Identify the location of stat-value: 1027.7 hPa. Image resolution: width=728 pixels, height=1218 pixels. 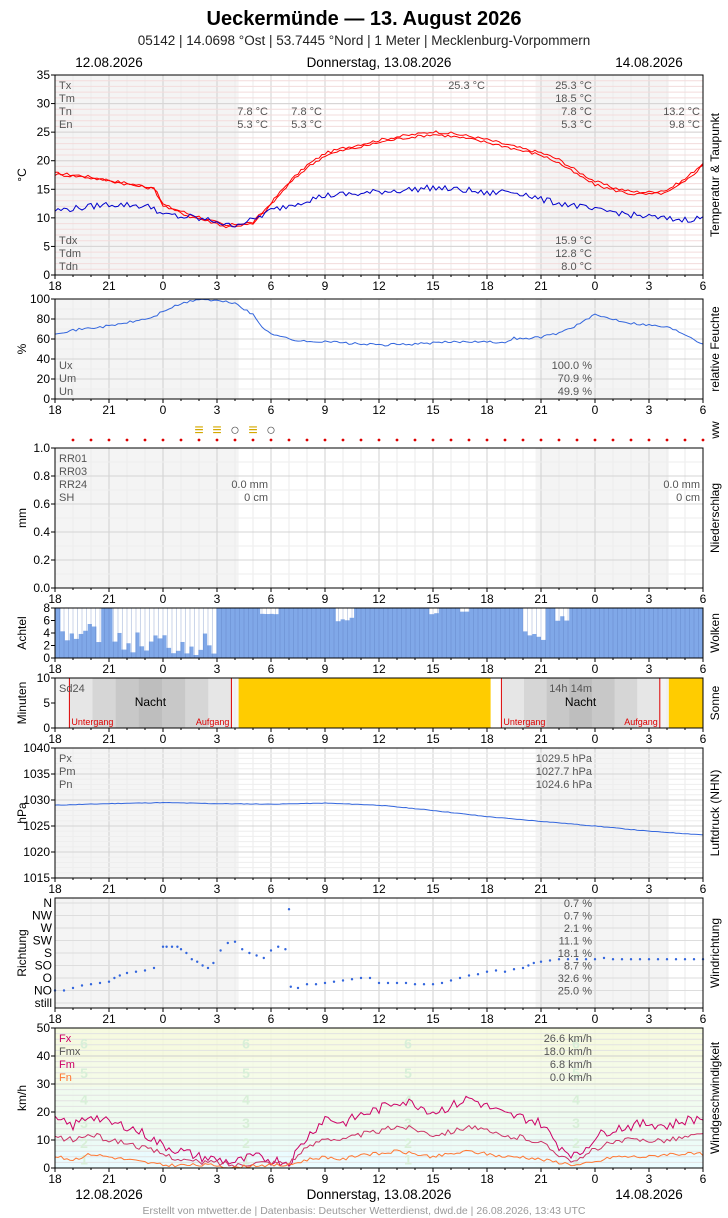
(564, 772).